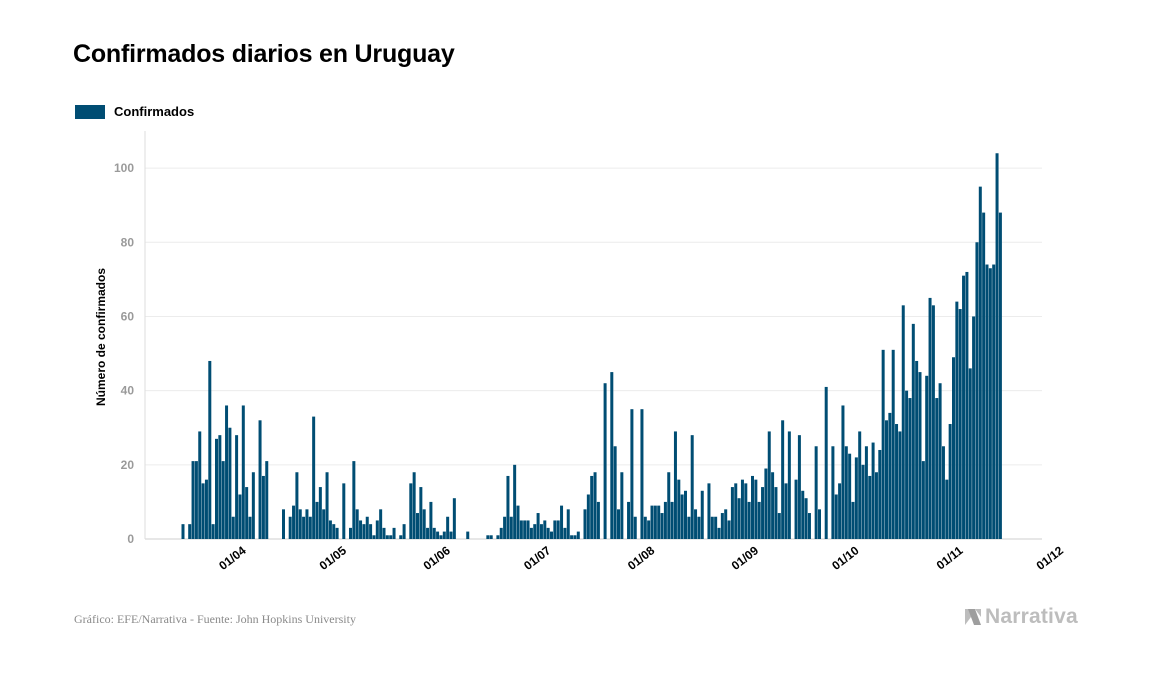  What do you see at coordinates (154, 111) in the screenshot?
I see `legend-label-confirmados: Confirmados` at bounding box center [154, 111].